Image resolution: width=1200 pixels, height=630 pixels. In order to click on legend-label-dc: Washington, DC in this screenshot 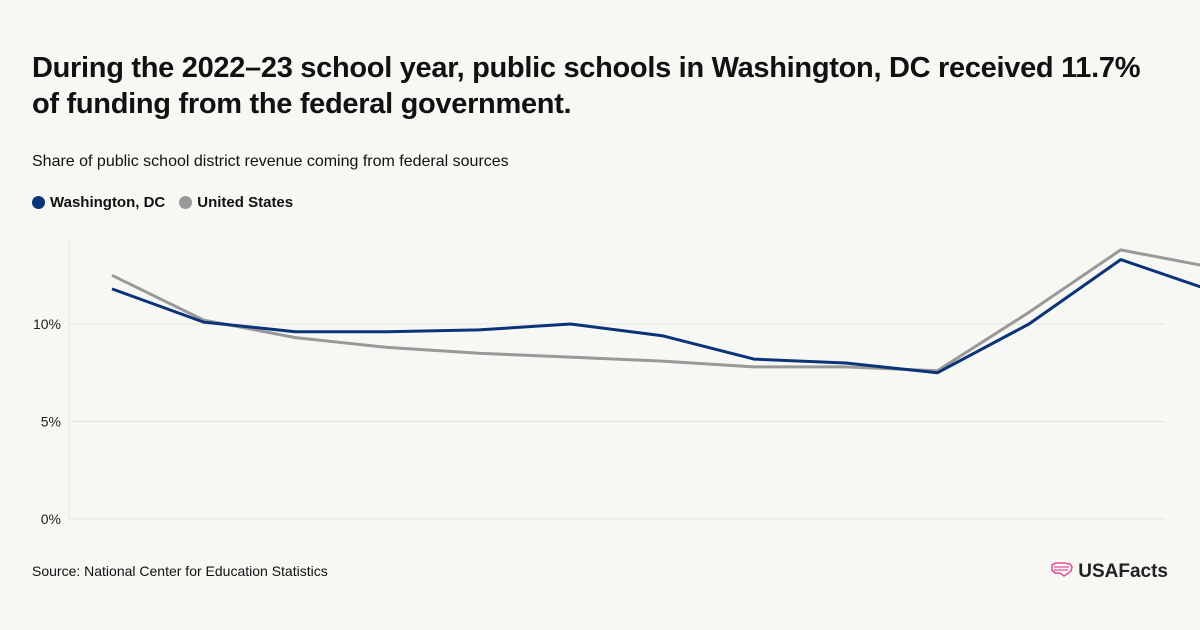, I will do `click(108, 202)`.